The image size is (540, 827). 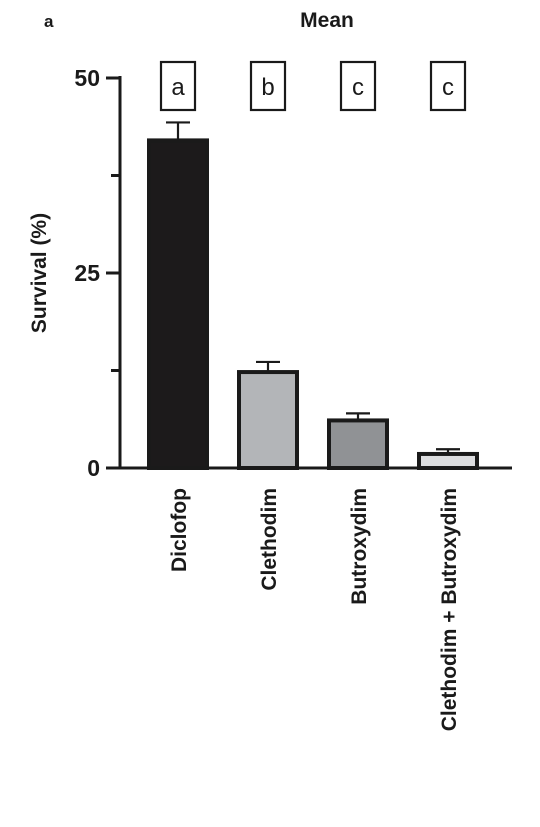 What do you see at coordinates (49, 21) in the screenshot?
I see `panel-label: a` at bounding box center [49, 21].